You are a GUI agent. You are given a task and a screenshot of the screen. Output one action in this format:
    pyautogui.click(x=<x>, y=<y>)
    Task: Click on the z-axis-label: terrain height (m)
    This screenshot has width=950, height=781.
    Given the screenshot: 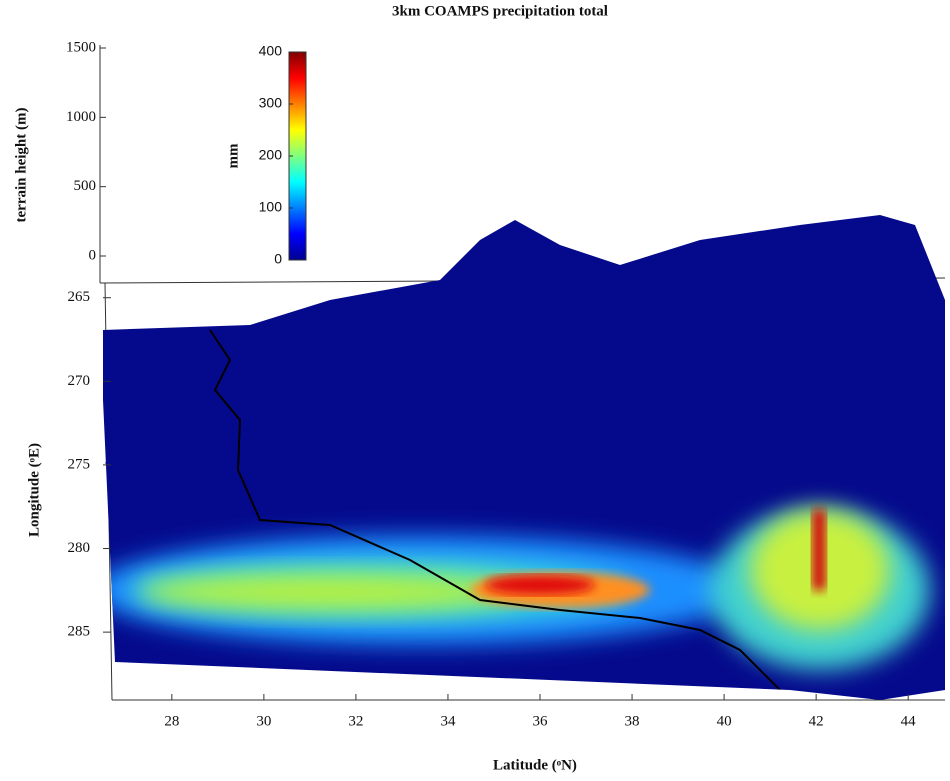 What is the action you would take?
    pyautogui.click(x=21, y=165)
    